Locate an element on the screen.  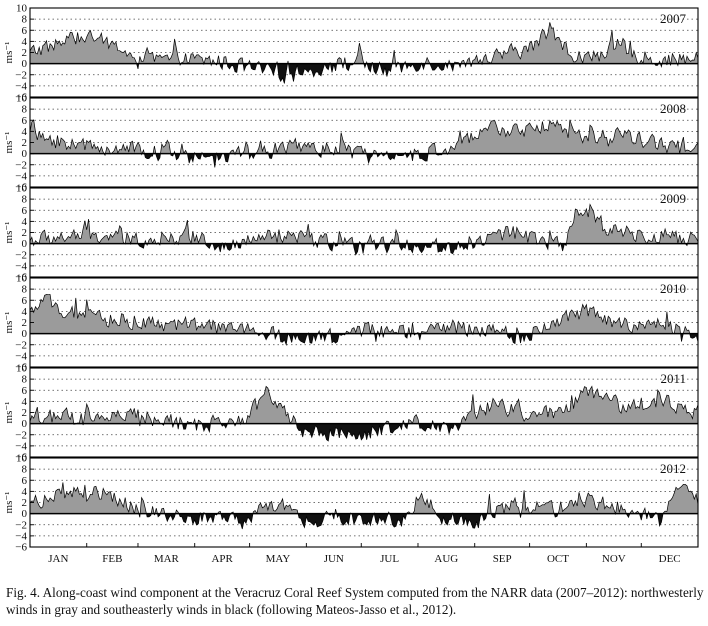
wind-series-line-2009 is located at coordinates (364, 229).